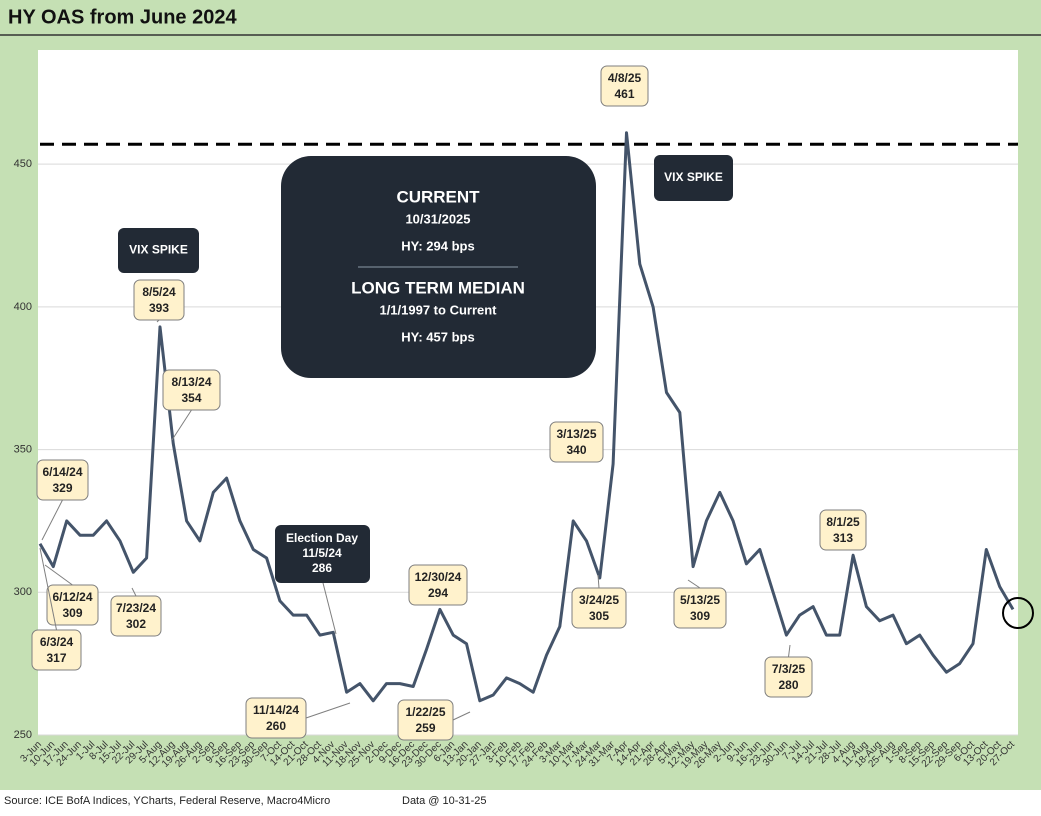 The image size is (1041, 816). Describe the element at coordinates (437, 336) in the screenshot. I see `current-median-hy: HY: 457 bps` at that location.